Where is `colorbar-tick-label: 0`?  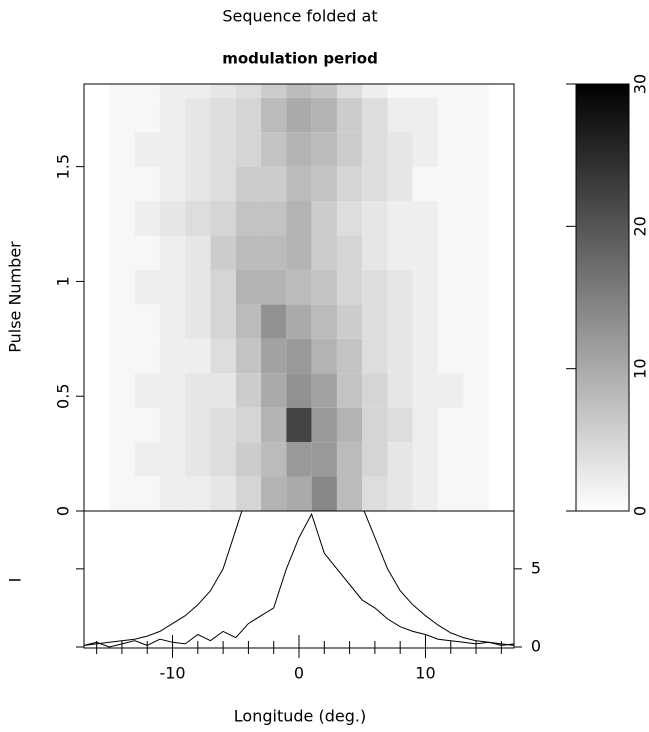 colorbar-tick-label: 0 is located at coordinates (640, 511).